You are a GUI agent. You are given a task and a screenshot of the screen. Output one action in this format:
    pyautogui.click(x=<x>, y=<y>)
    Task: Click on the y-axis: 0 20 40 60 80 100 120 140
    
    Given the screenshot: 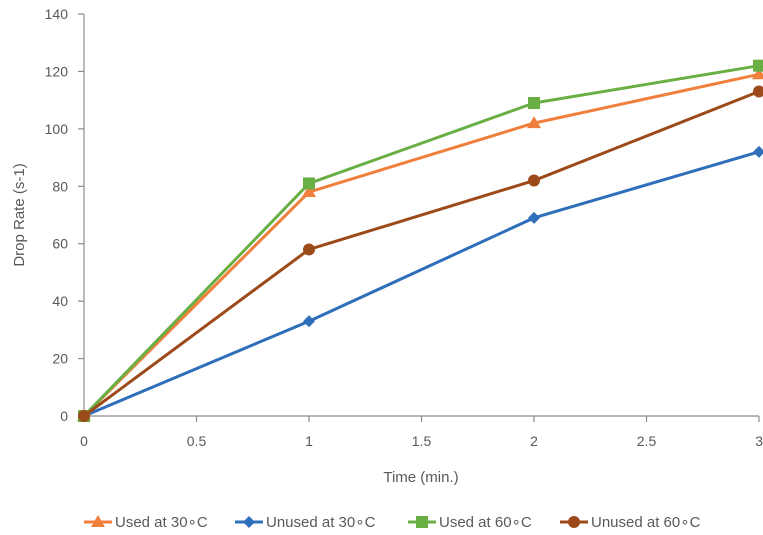 What is the action you would take?
    pyautogui.click(x=65, y=215)
    